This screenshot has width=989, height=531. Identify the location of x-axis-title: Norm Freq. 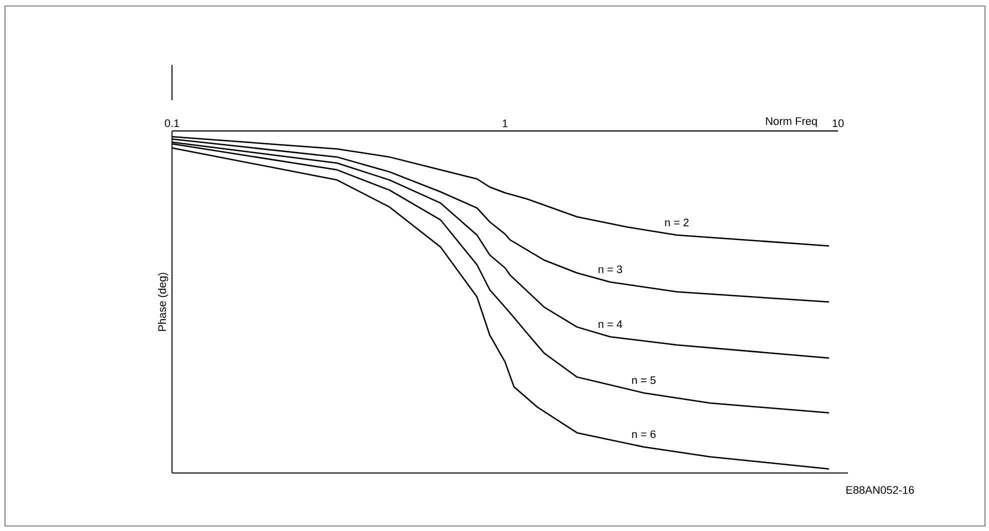
(791, 122).